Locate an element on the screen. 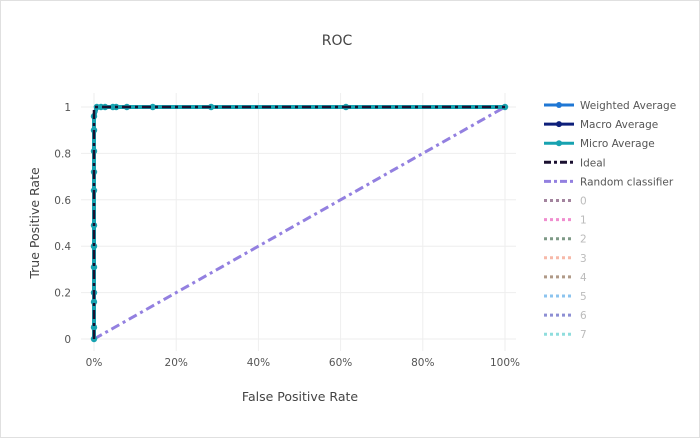 The width and height of the screenshot is (700, 438). legend-item: 6 is located at coordinates (565, 316).